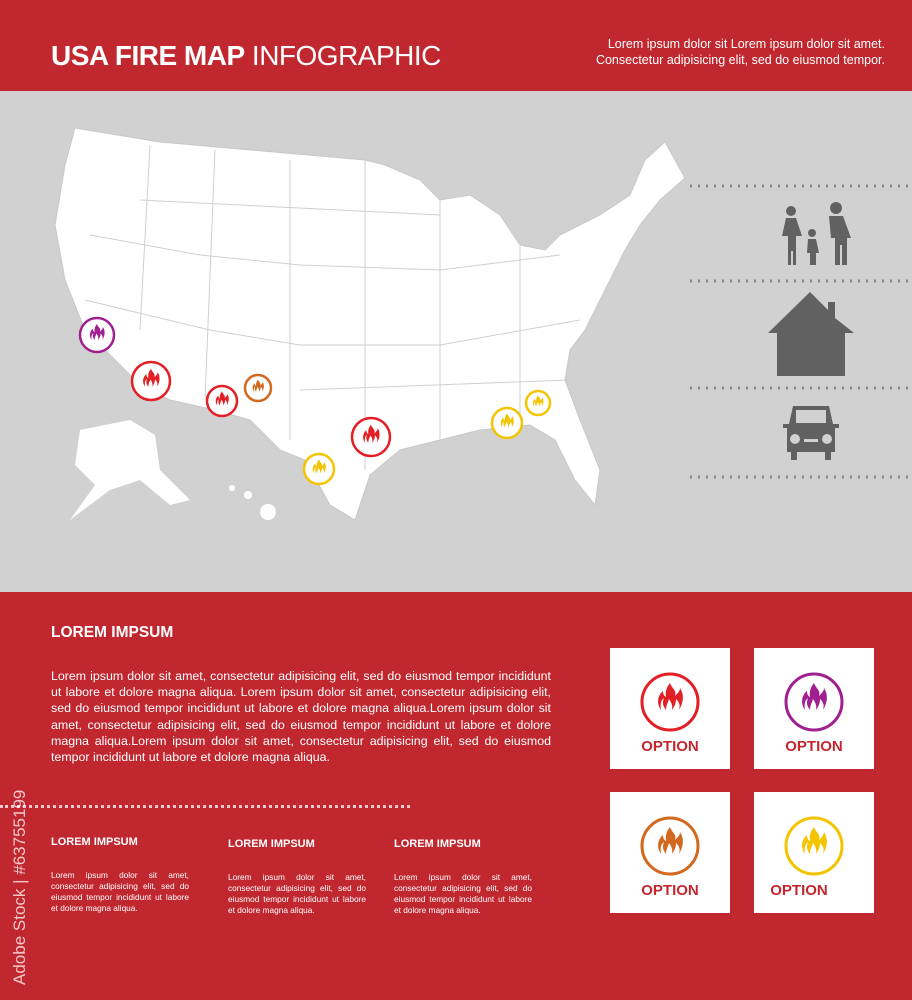 Image resolution: width=912 pixels, height=1000 pixels. Describe the element at coordinates (246, 56) in the screenshot. I see `page-title: USA FIRE MAP INFOGRAPHIC` at that location.